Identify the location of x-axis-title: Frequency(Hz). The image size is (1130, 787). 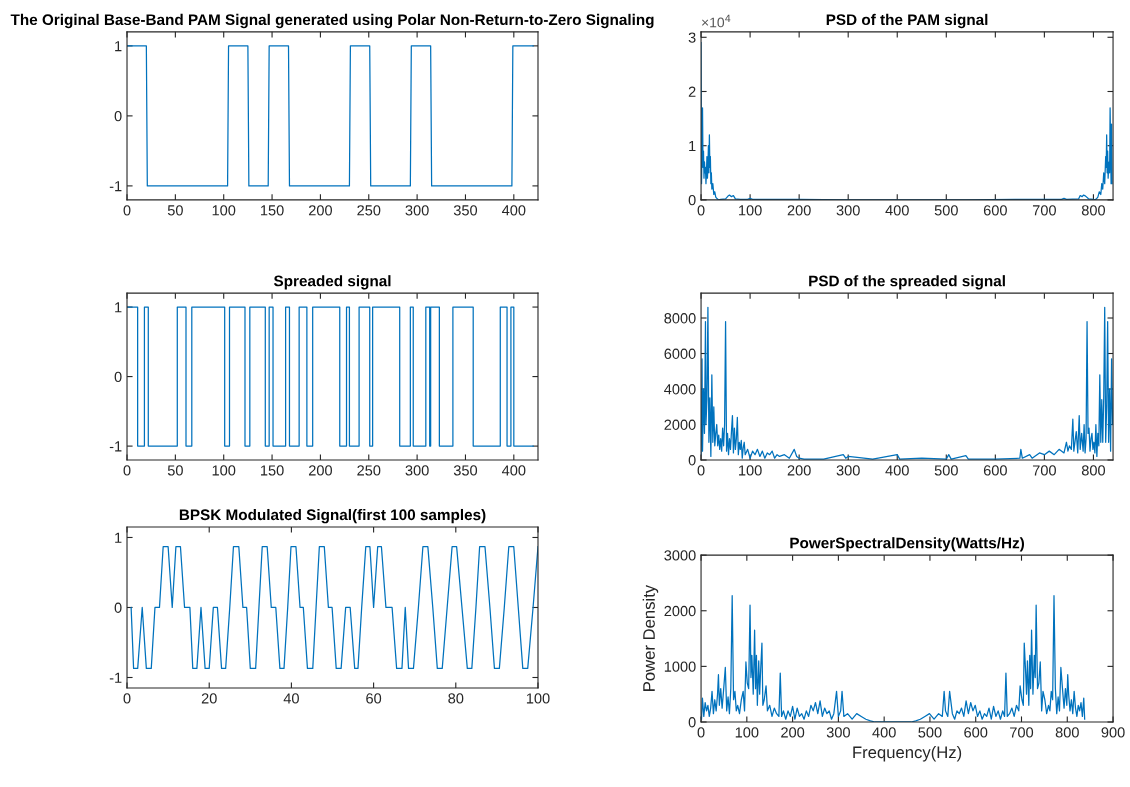
(907, 754).